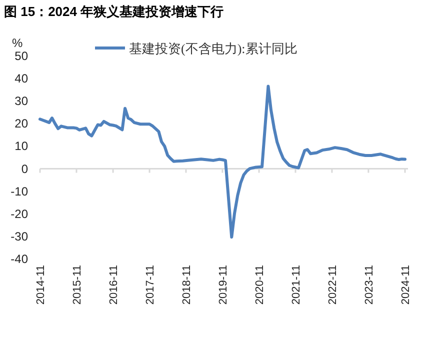 The image size is (433, 338). I want to click on x-tick-label: 2015-11, so click(77, 285).